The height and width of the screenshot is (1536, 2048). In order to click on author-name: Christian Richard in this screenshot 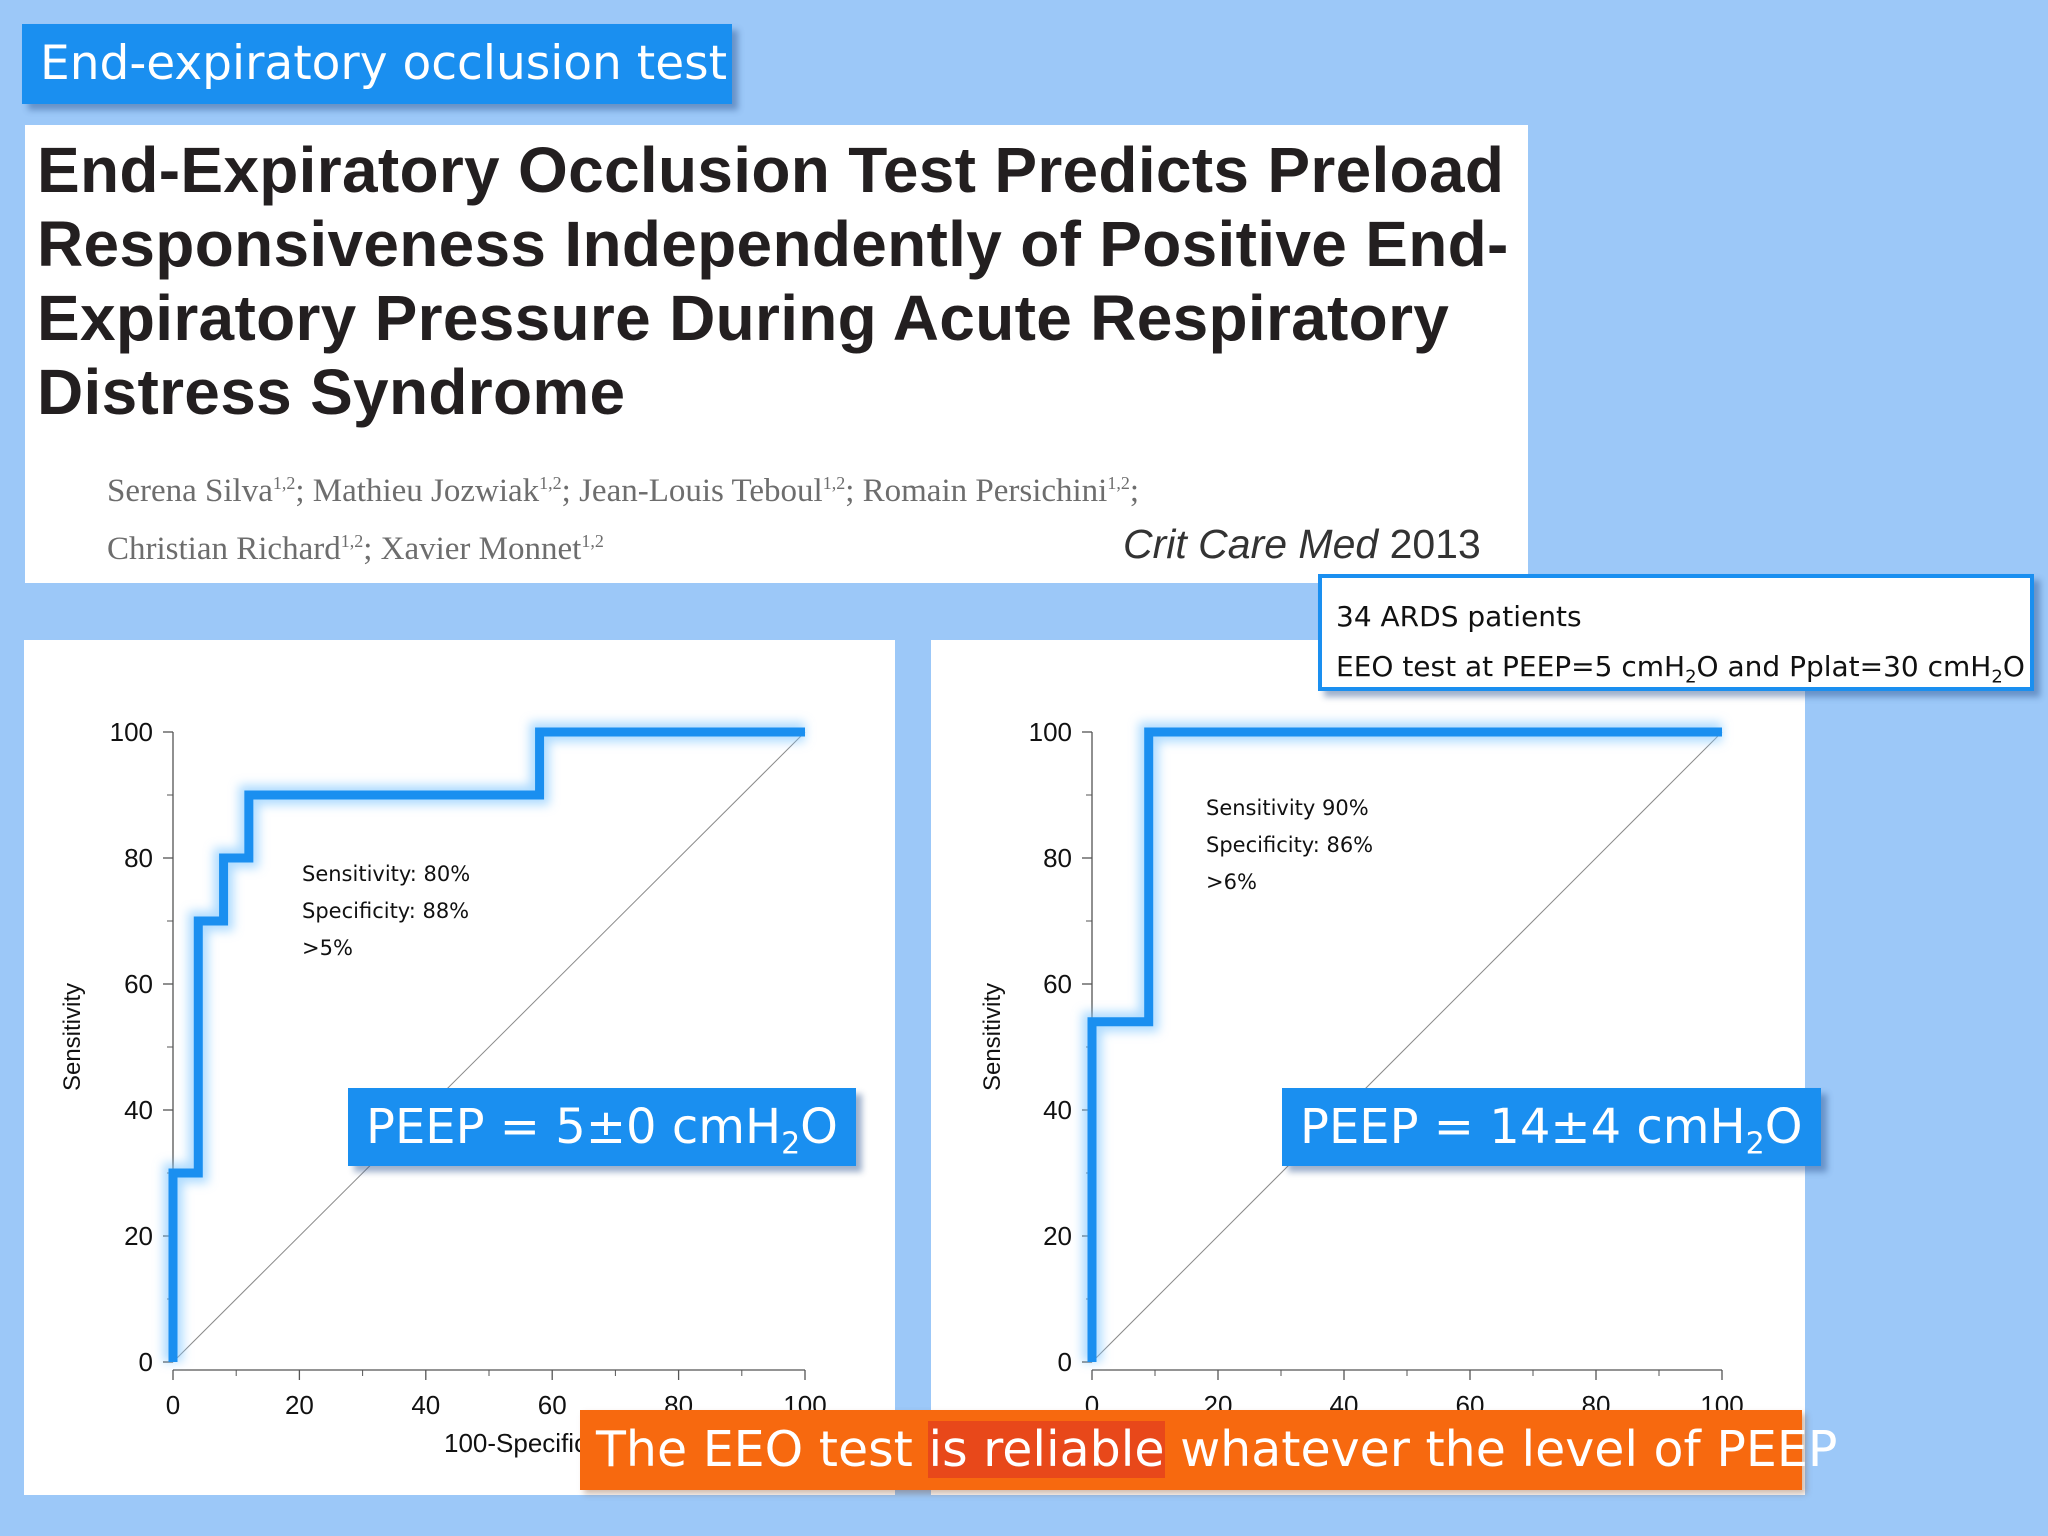, I will do `click(224, 549)`.